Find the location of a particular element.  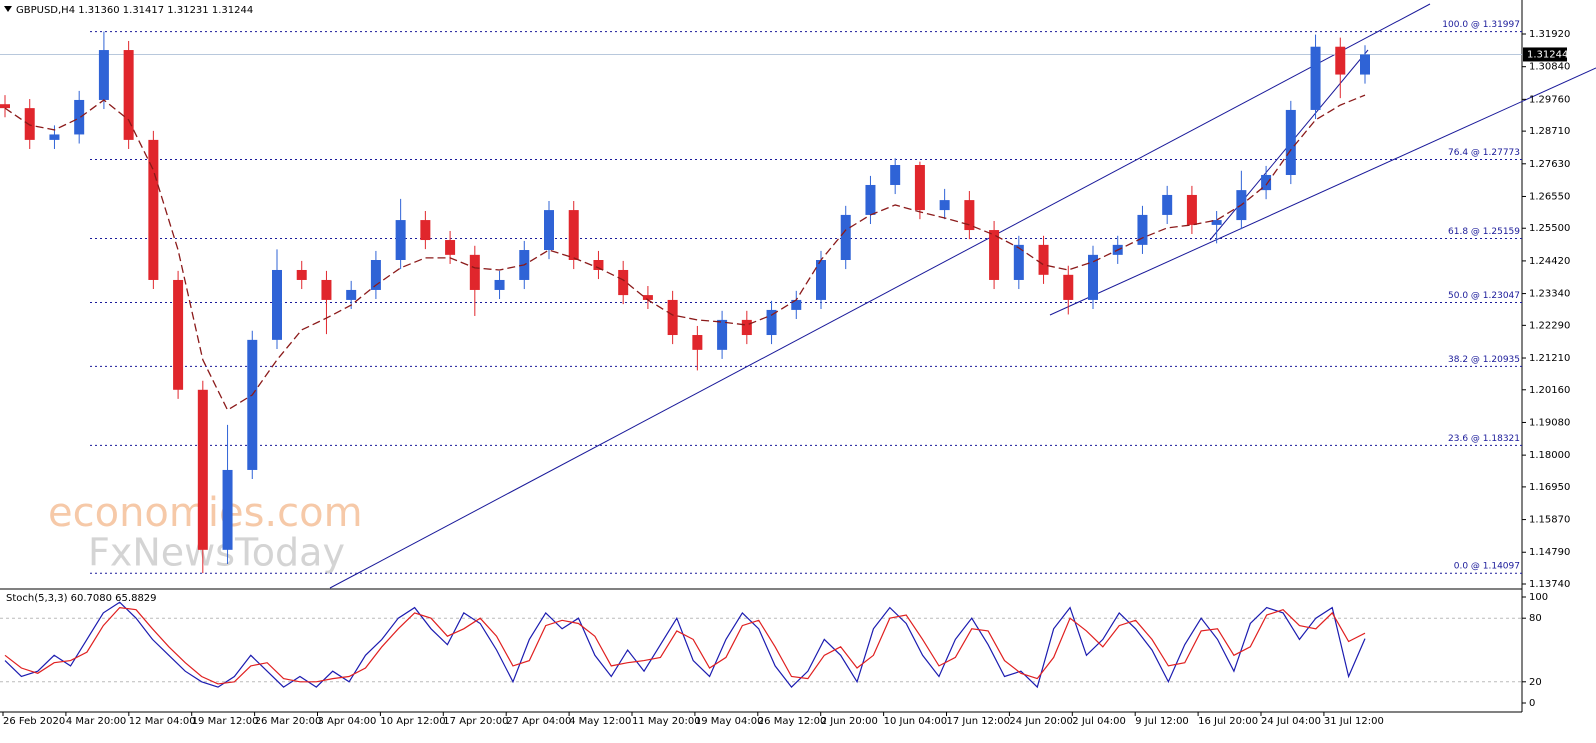

y-tick-label: 1.15870 is located at coordinates (1549, 520).